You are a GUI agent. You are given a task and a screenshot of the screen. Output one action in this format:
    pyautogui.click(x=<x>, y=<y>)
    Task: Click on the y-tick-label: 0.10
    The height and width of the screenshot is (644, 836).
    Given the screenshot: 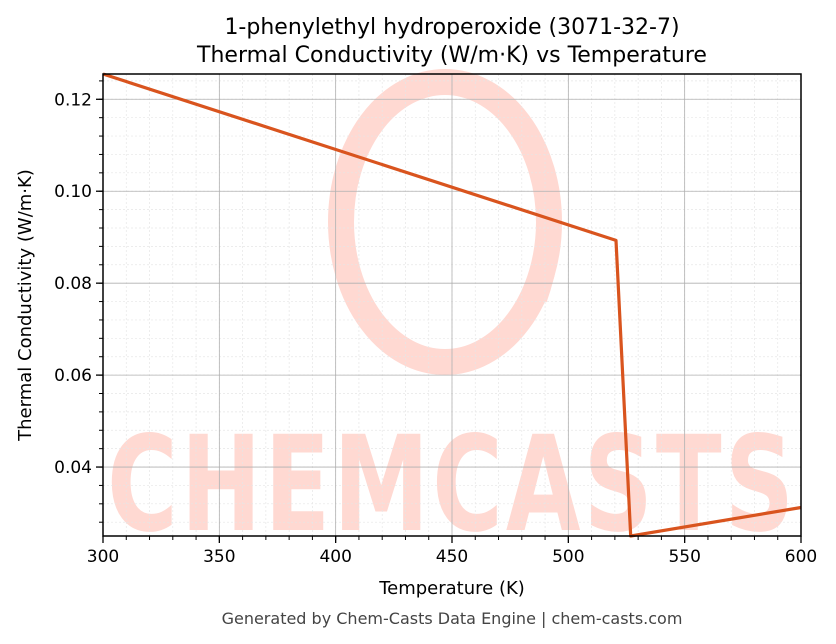 What is the action you would take?
    pyautogui.click(x=73, y=192)
    